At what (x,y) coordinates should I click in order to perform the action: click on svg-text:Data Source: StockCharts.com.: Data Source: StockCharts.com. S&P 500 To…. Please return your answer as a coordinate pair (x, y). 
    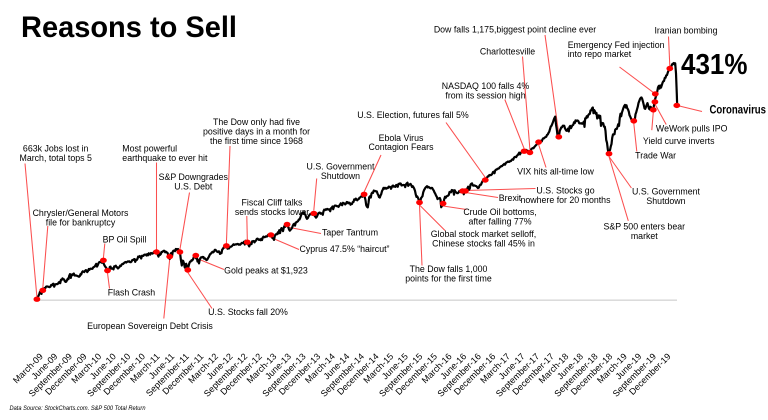
    Looking at the image, I should click on (78, 408).